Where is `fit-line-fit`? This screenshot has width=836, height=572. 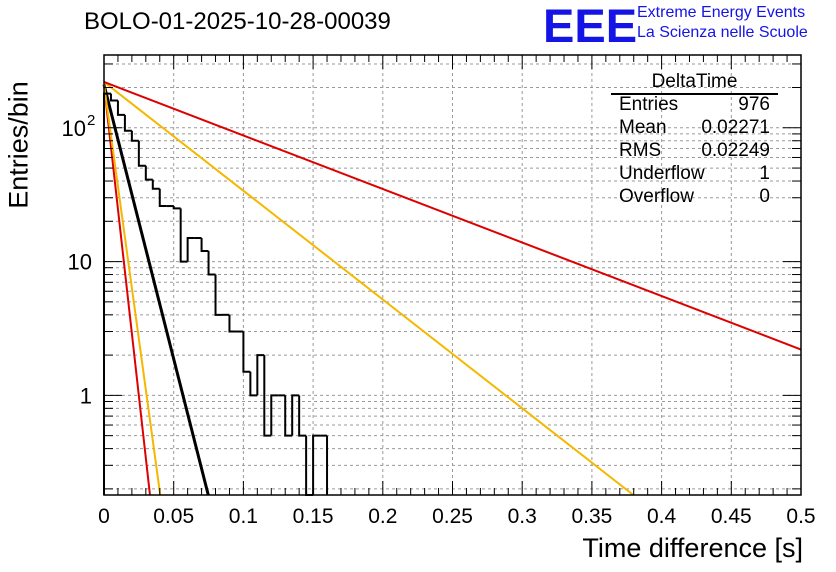 fit-line-fit is located at coordinates (156, 290).